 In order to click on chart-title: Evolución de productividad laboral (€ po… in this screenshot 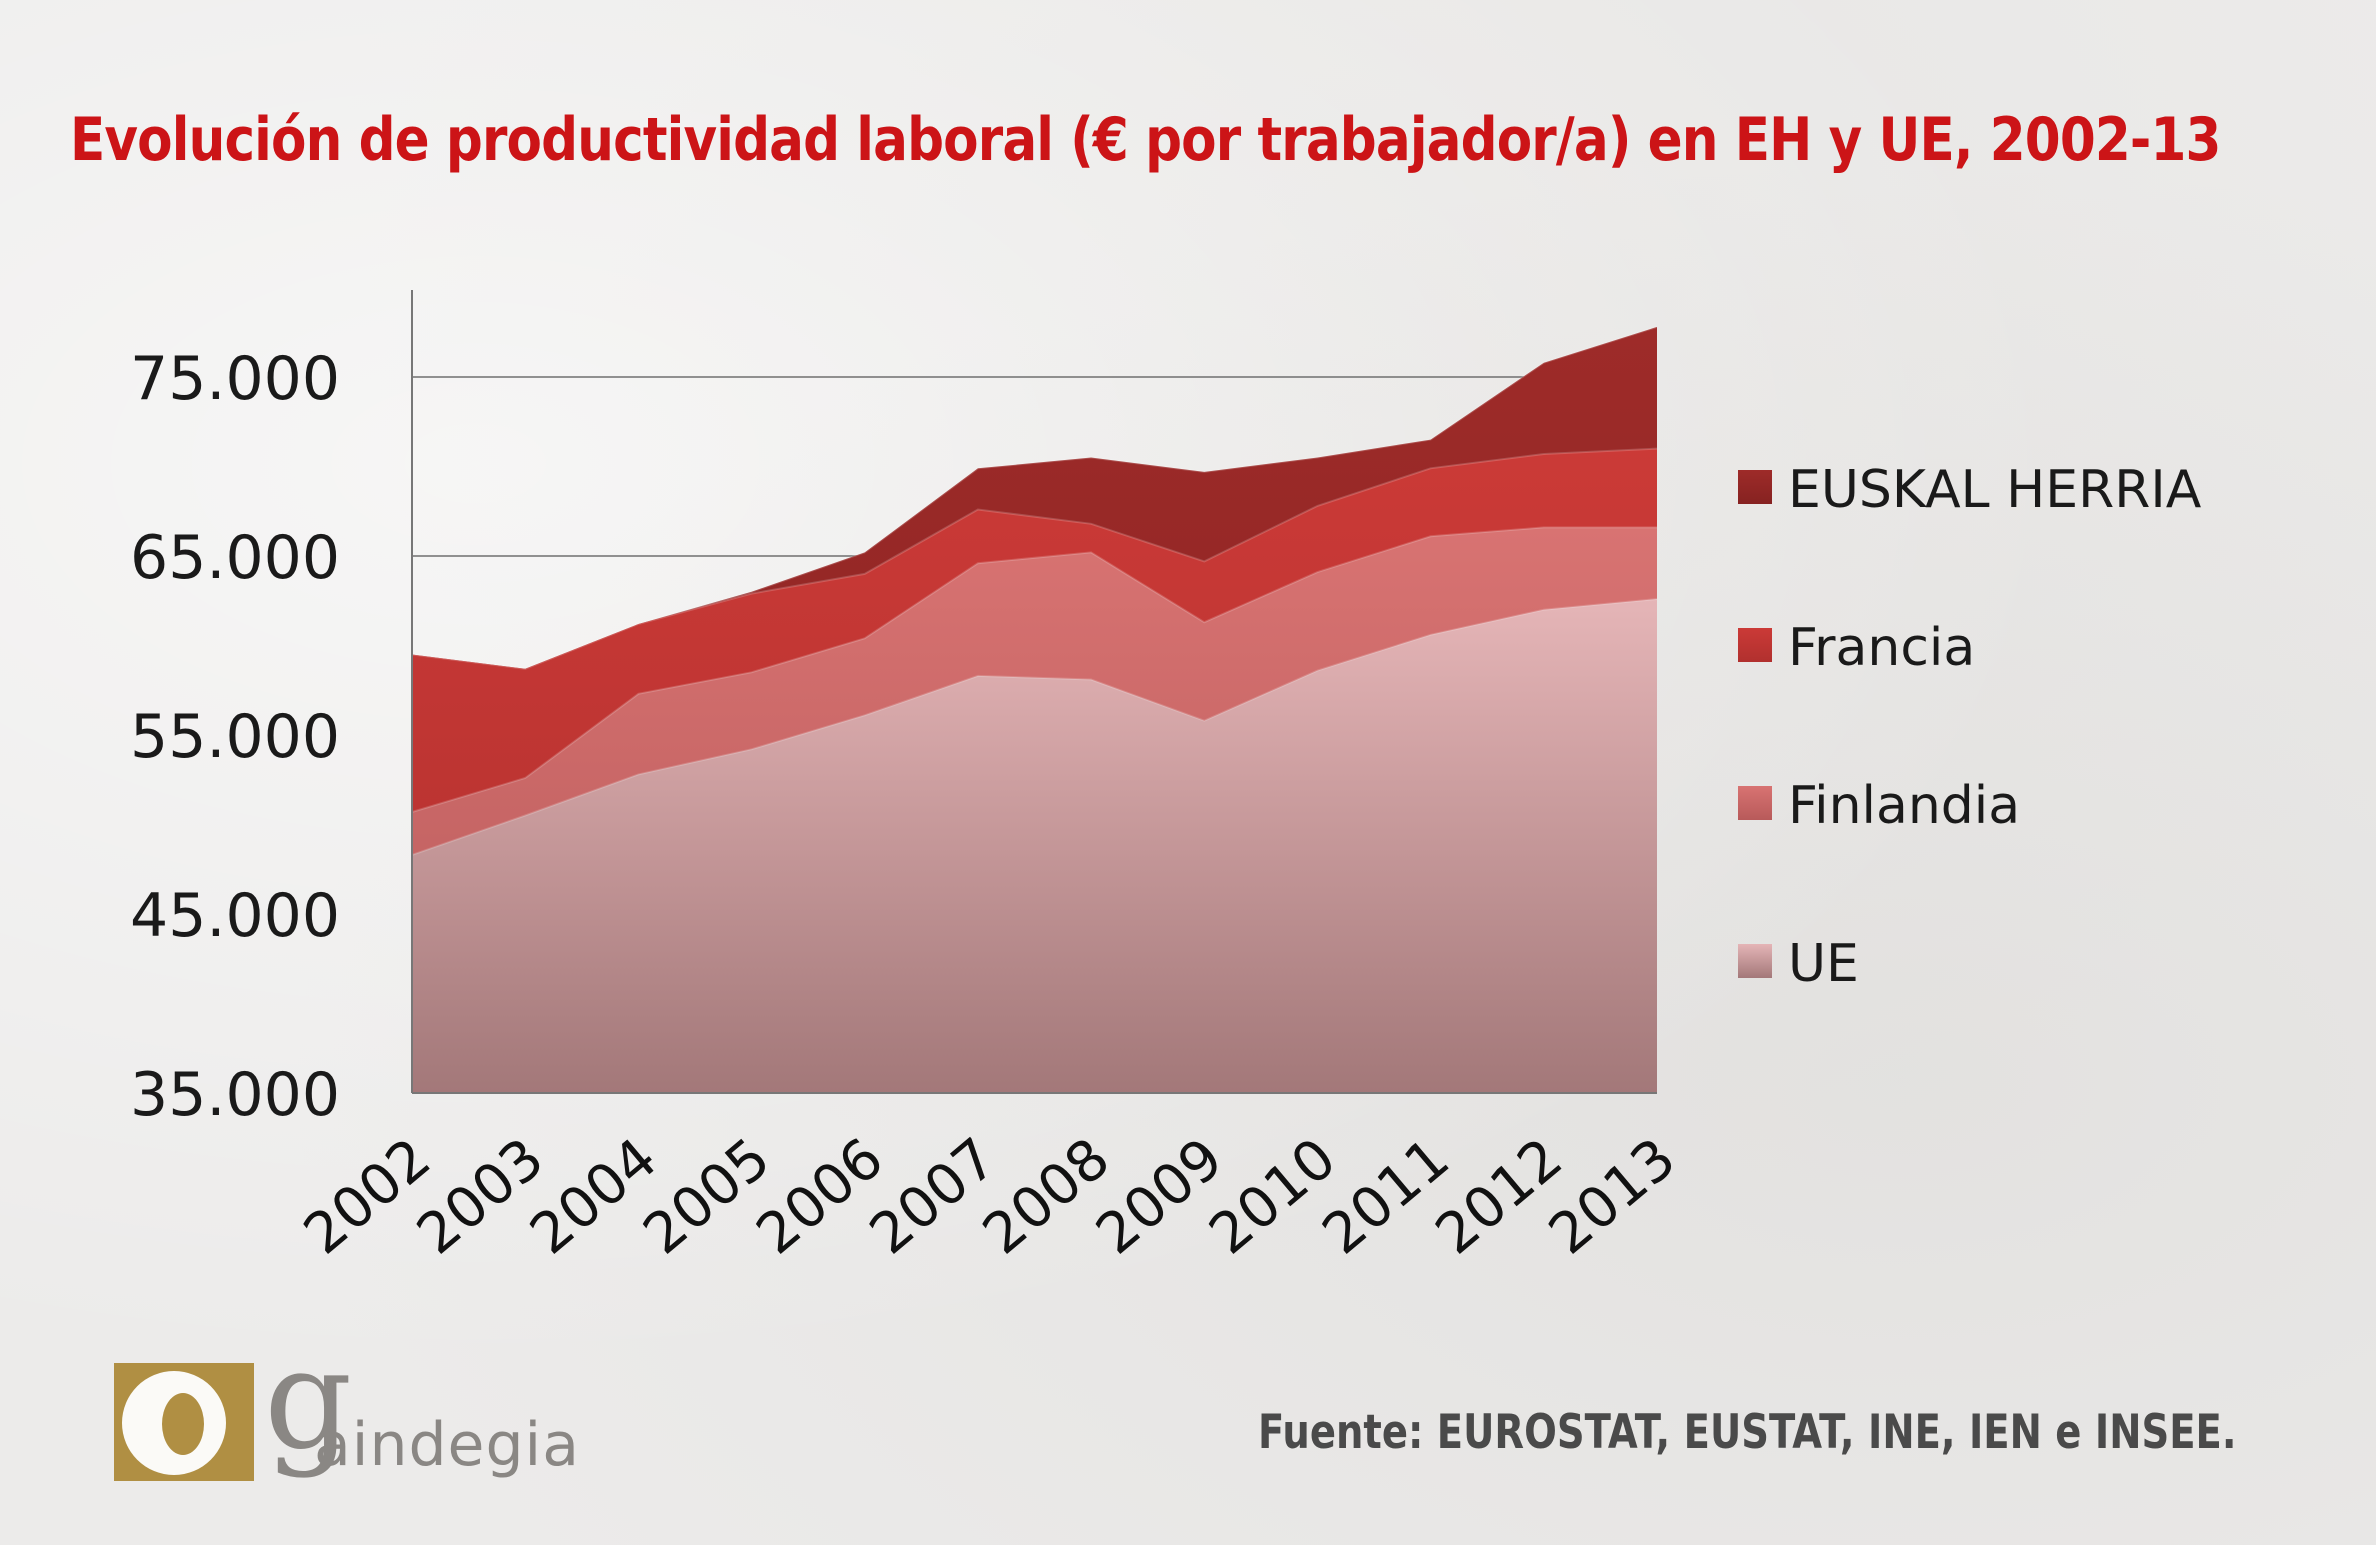, I will do `click(1145, 140)`.